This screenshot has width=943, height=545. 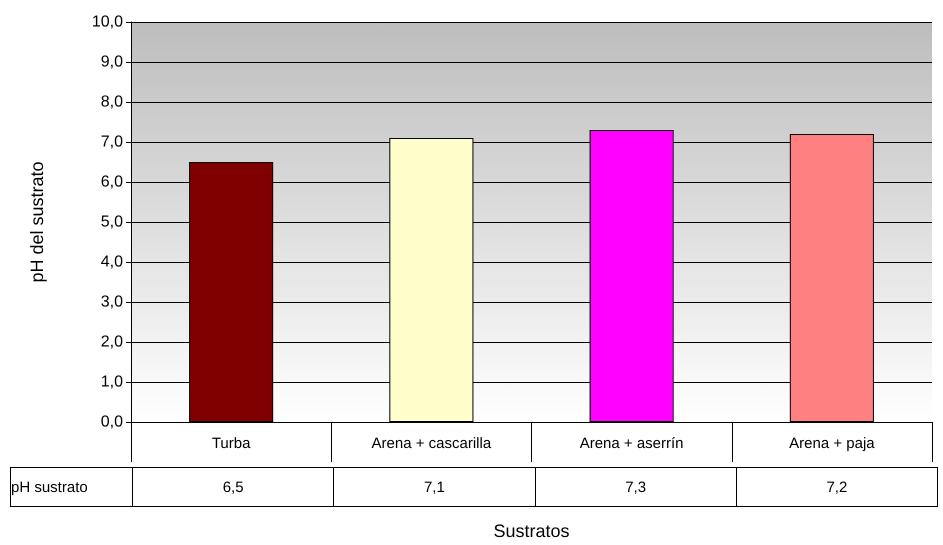 I want to click on y-tick-label: 4,0, so click(x=112, y=262).